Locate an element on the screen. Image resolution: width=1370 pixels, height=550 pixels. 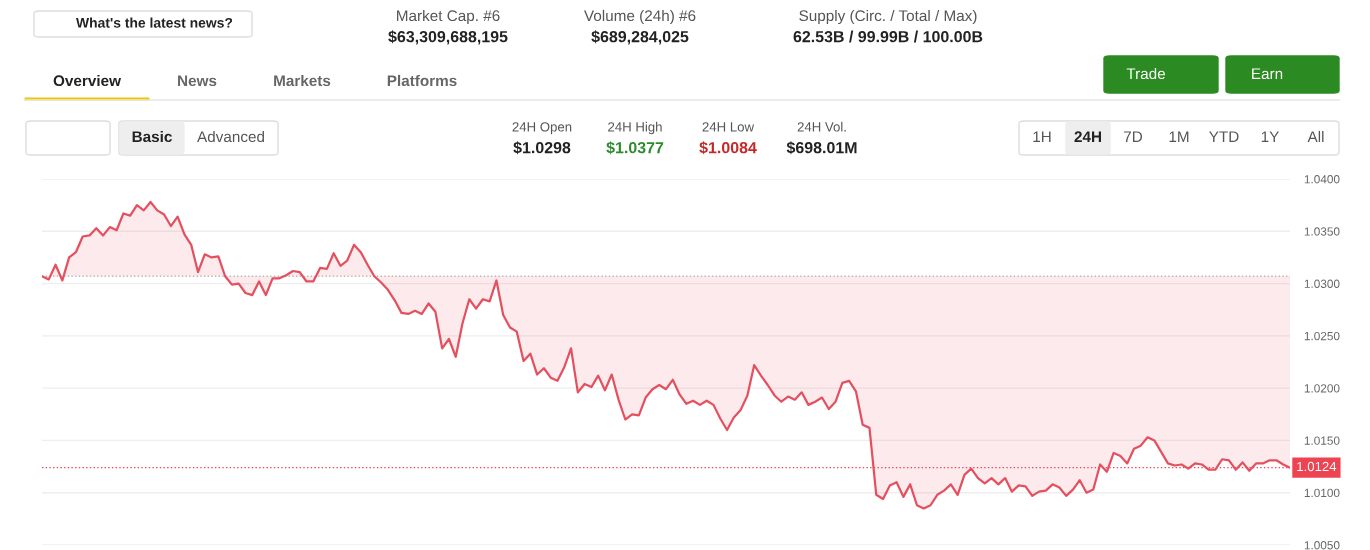
text: 7D is located at coordinates (1133, 136).